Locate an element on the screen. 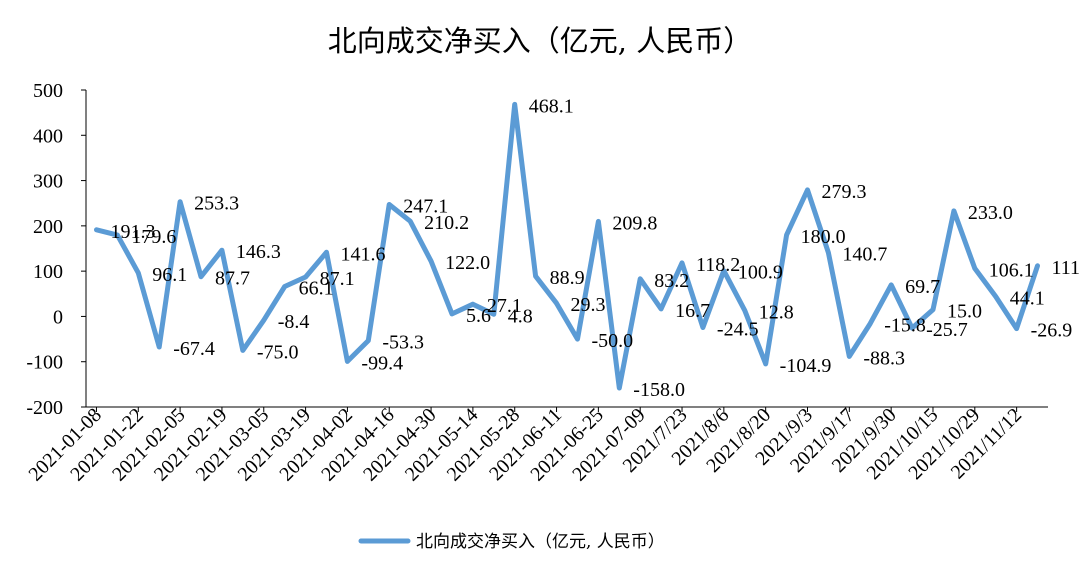 This screenshot has width=1080, height=572. data-label: 69.7 is located at coordinates (922, 287).